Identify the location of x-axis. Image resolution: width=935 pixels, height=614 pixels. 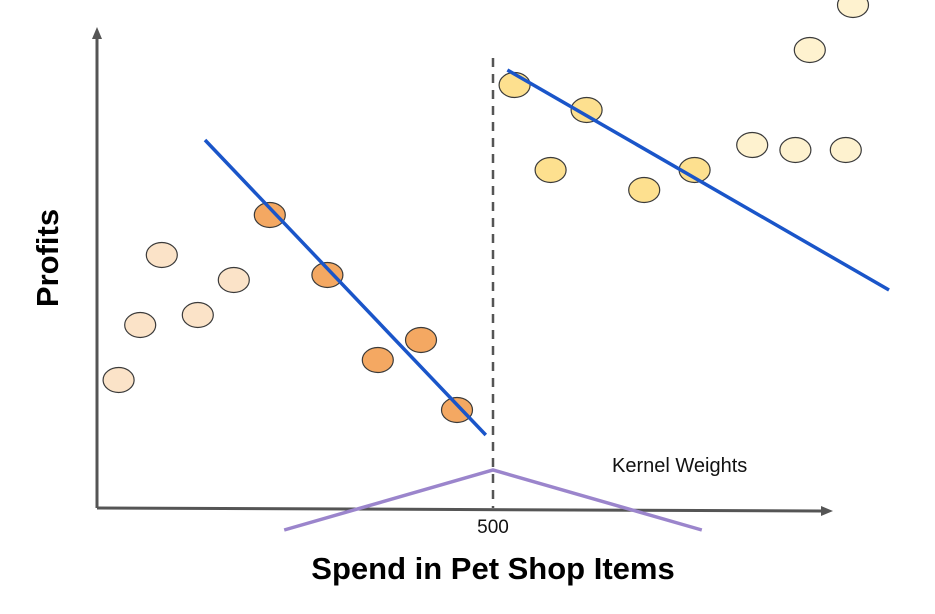
(464, 510).